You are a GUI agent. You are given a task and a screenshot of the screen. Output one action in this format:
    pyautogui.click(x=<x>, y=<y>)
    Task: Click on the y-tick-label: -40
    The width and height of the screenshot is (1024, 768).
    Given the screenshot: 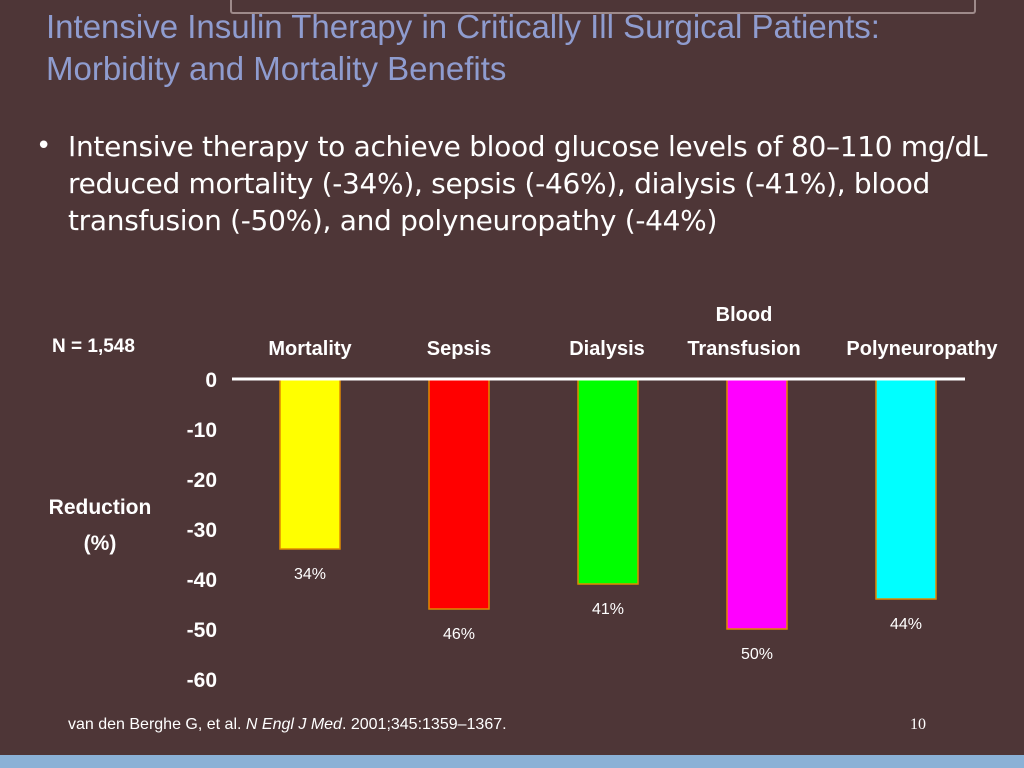 What is the action you would take?
    pyautogui.click(x=202, y=580)
    